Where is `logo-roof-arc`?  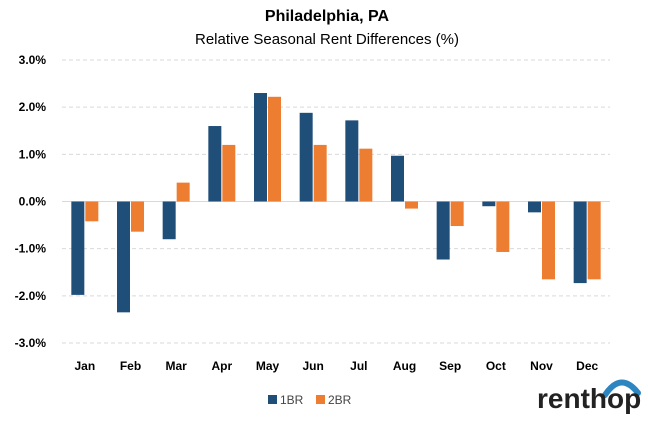
logo-roof-arc is located at coordinates (621, 388).